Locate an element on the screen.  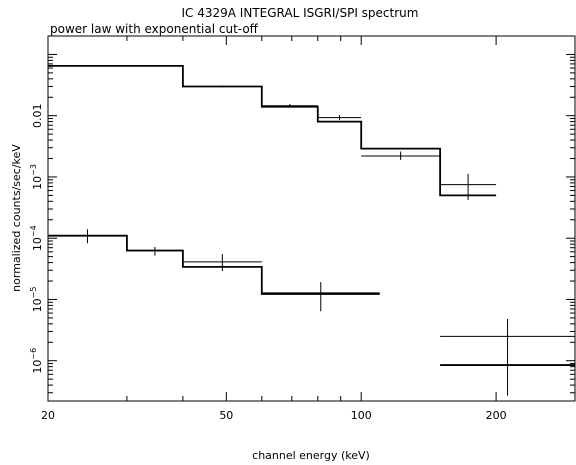
x-tick-label: 20 is located at coordinates (48, 415).